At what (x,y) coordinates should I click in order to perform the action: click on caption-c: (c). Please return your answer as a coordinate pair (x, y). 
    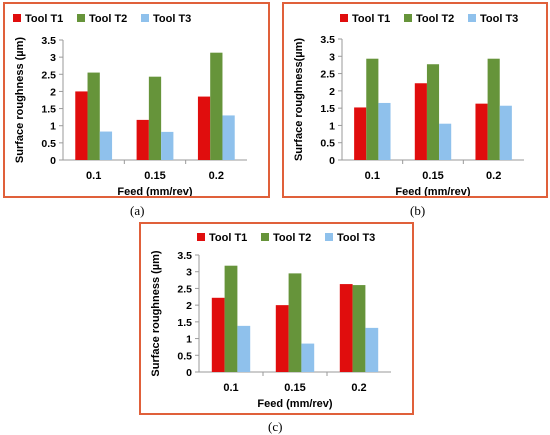
    Looking at the image, I should click on (275, 426).